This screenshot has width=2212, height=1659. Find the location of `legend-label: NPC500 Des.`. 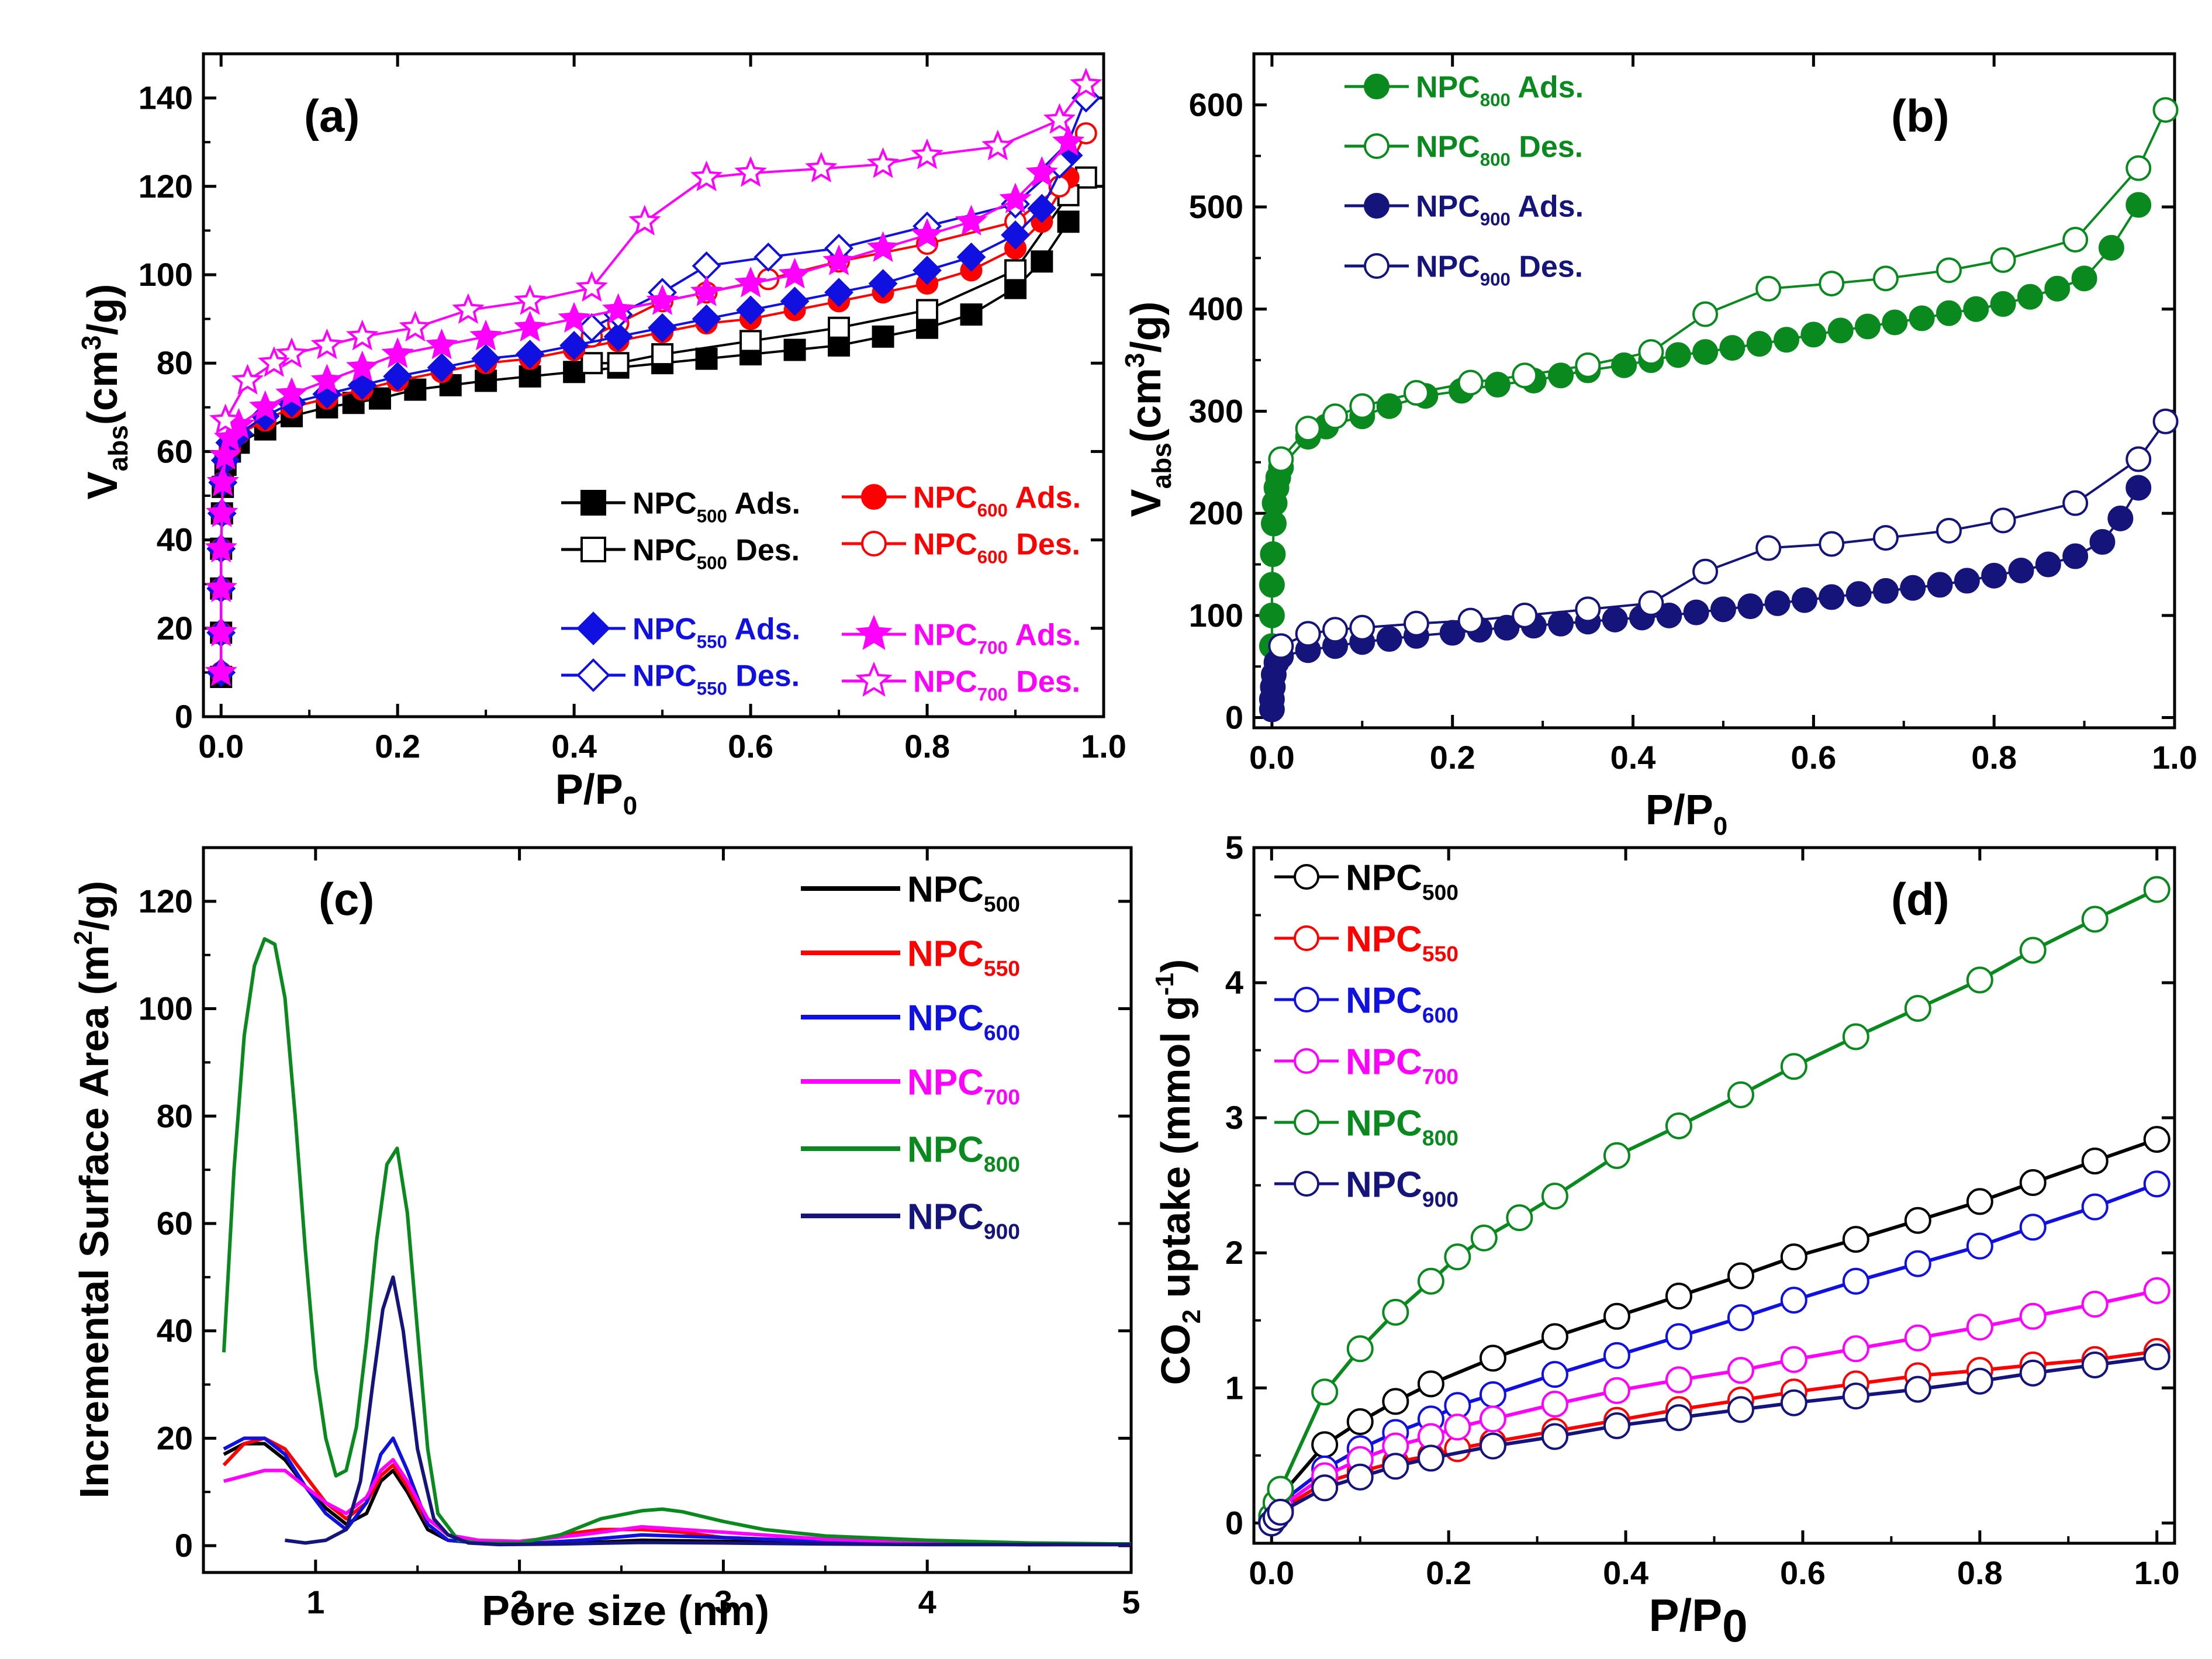

legend-label: NPC500 Des. is located at coordinates (716, 553).